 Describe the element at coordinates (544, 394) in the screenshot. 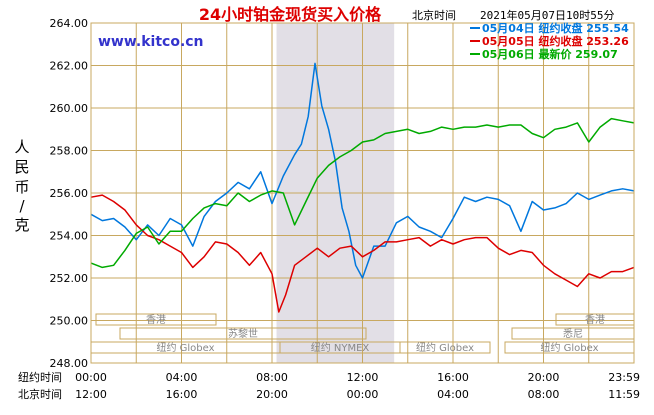

I see `x-tick-bj-label: 08:00` at that location.